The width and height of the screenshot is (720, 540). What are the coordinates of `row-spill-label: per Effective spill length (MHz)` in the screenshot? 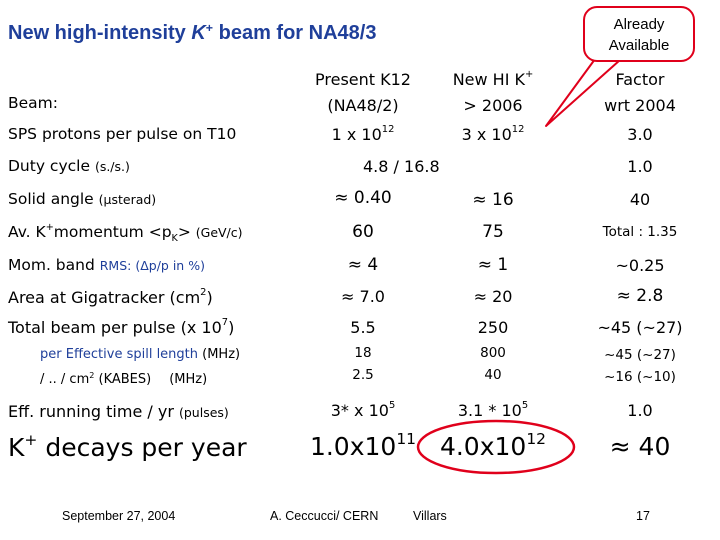 It's located at (140, 354).